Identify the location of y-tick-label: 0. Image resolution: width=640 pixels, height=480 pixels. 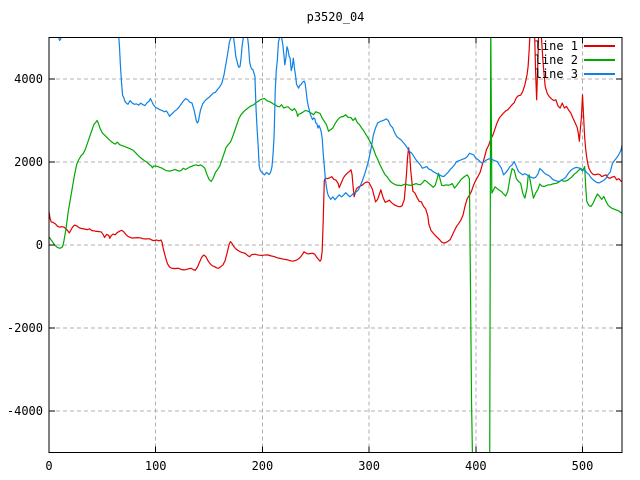
(39, 245).